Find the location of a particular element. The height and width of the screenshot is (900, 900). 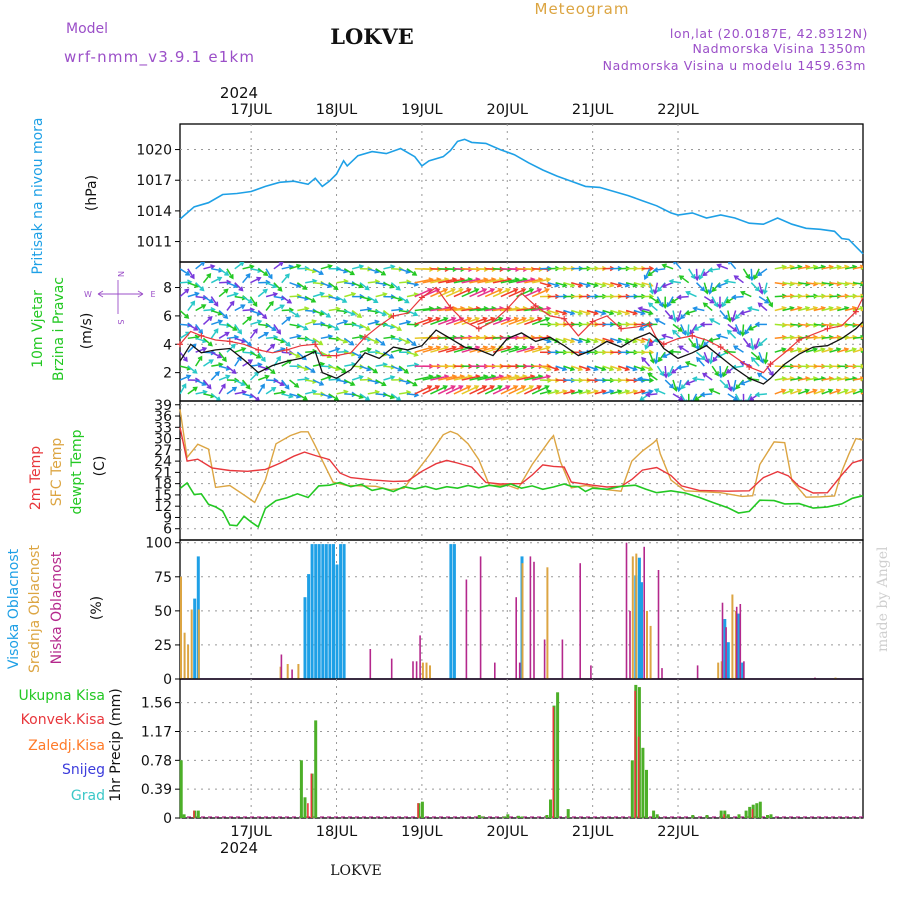

sfc-temp-line is located at coordinates (521, 456).